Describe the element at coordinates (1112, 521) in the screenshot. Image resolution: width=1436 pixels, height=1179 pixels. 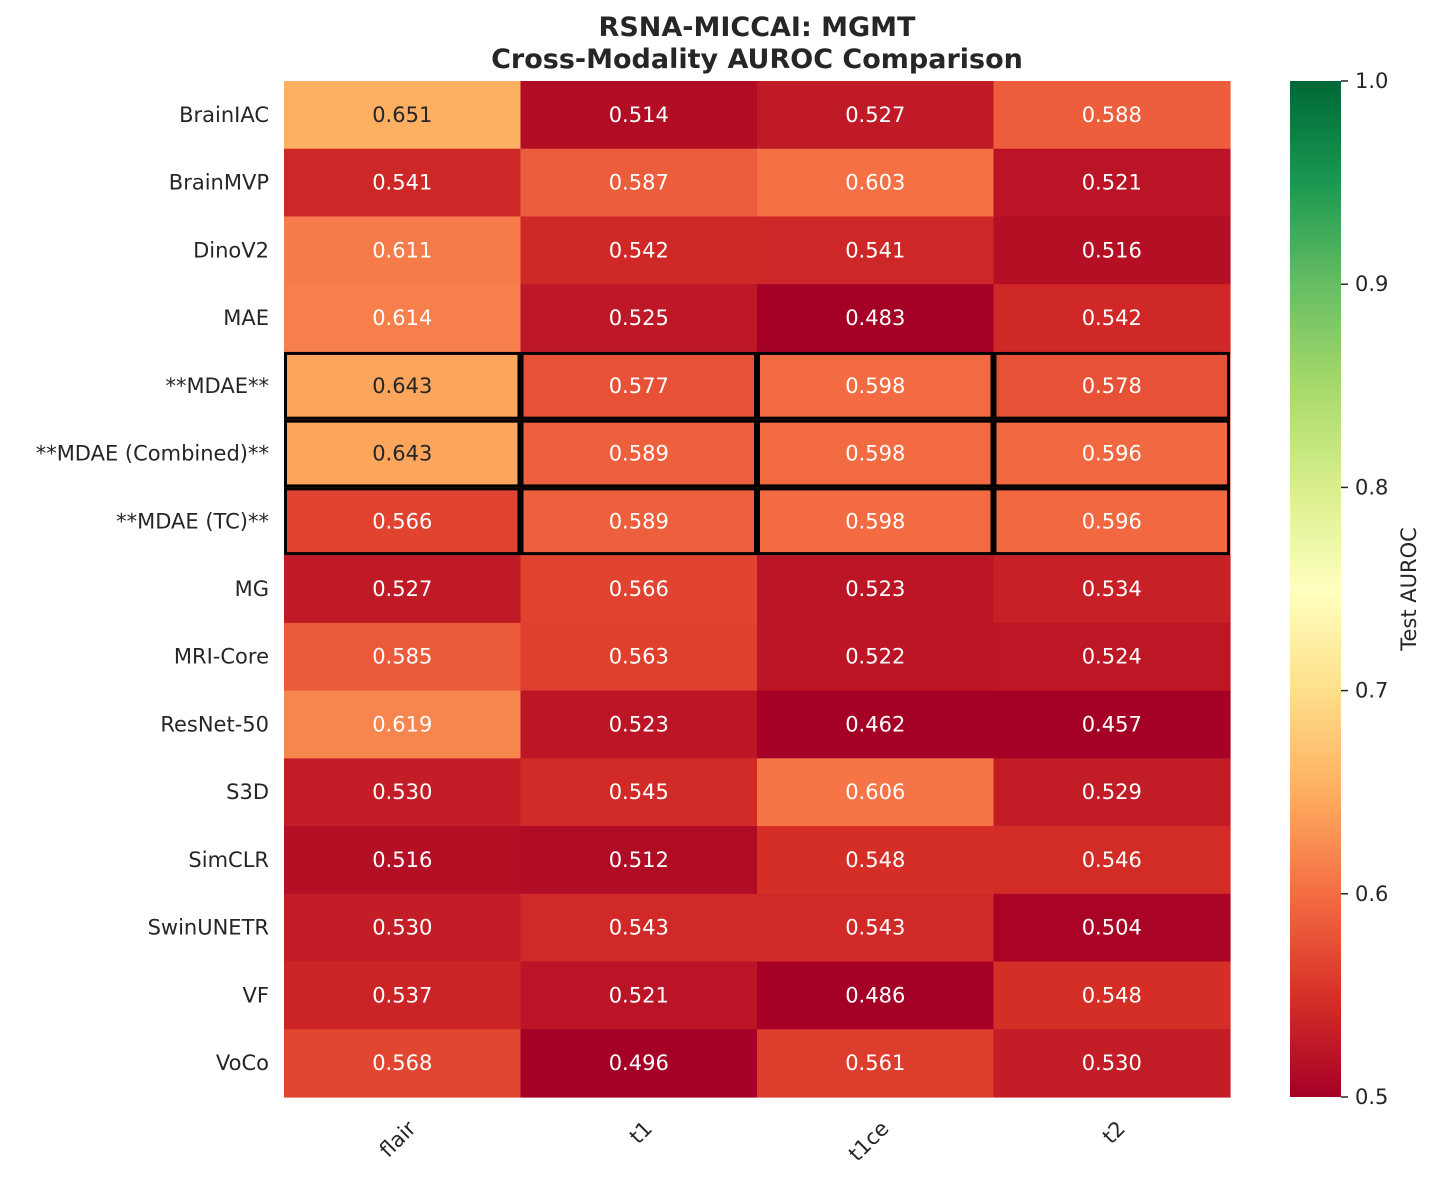
I see `cell-value-label: 0.596` at that location.